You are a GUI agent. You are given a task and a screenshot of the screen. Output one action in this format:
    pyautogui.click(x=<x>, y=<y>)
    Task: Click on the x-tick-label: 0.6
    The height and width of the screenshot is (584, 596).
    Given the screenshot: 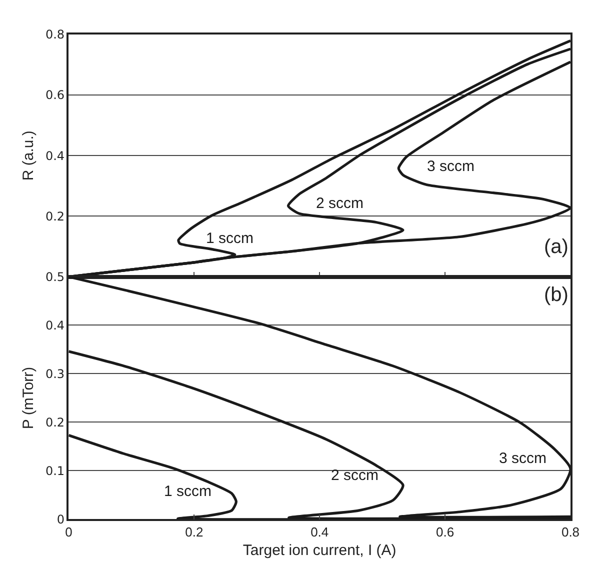 What is the action you would take?
    pyautogui.click(x=445, y=532)
    